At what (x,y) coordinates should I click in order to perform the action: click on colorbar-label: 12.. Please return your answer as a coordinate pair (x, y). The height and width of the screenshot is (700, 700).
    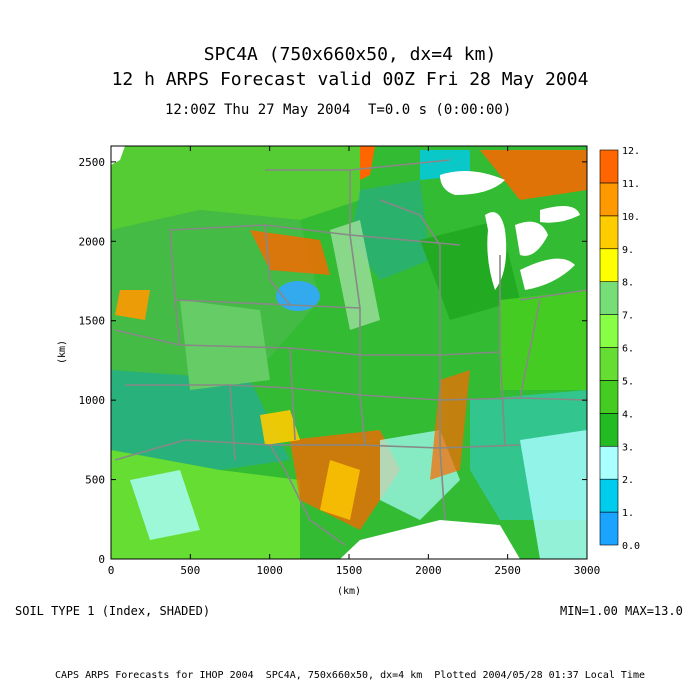
    Looking at the image, I should click on (631, 151).